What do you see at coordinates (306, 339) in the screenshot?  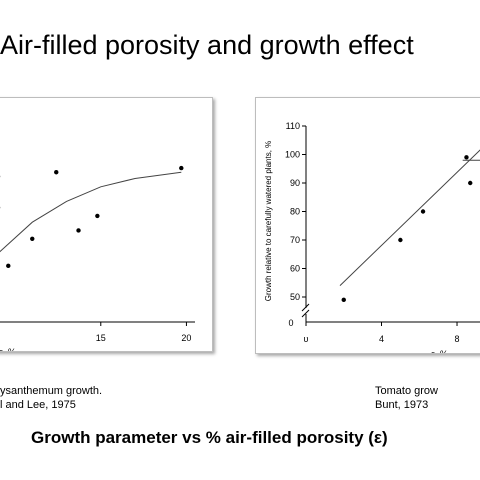 I see `x-tick-label: υ` at bounding box center [306, 339].